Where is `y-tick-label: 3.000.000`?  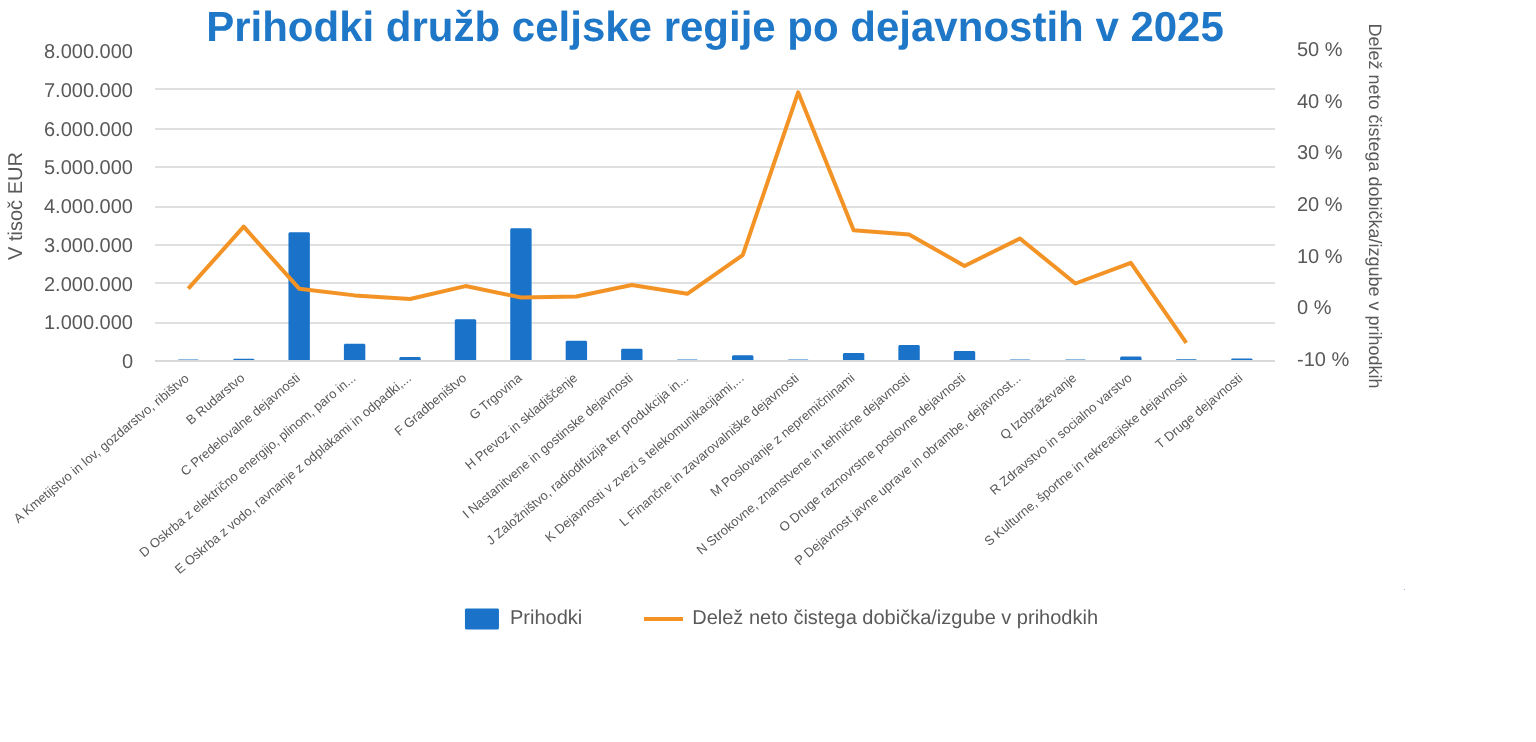
y-tick-label: 3.000.000 is located at coordinates (89, 246).